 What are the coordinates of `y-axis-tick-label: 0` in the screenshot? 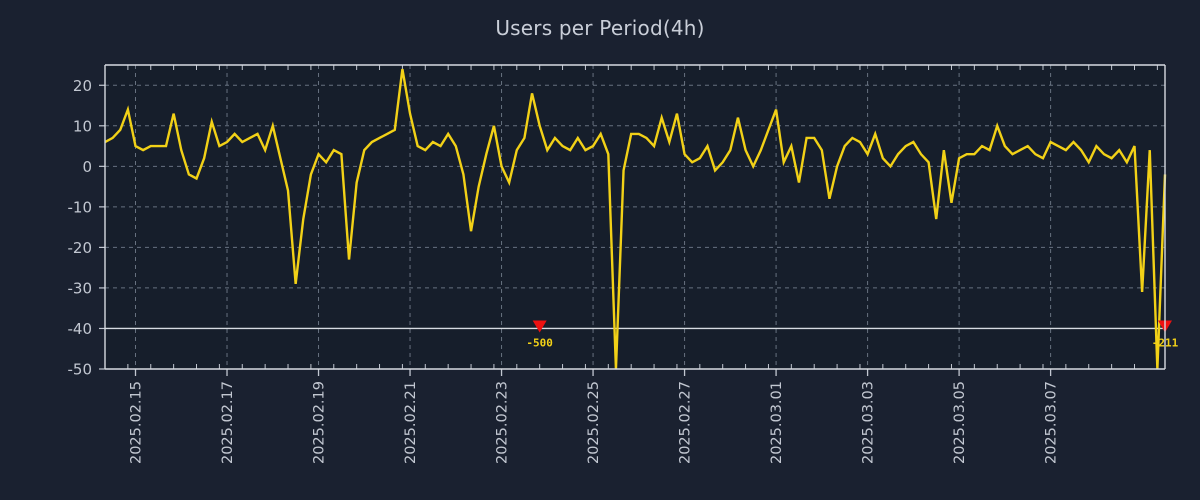 It's located at (87, 167).